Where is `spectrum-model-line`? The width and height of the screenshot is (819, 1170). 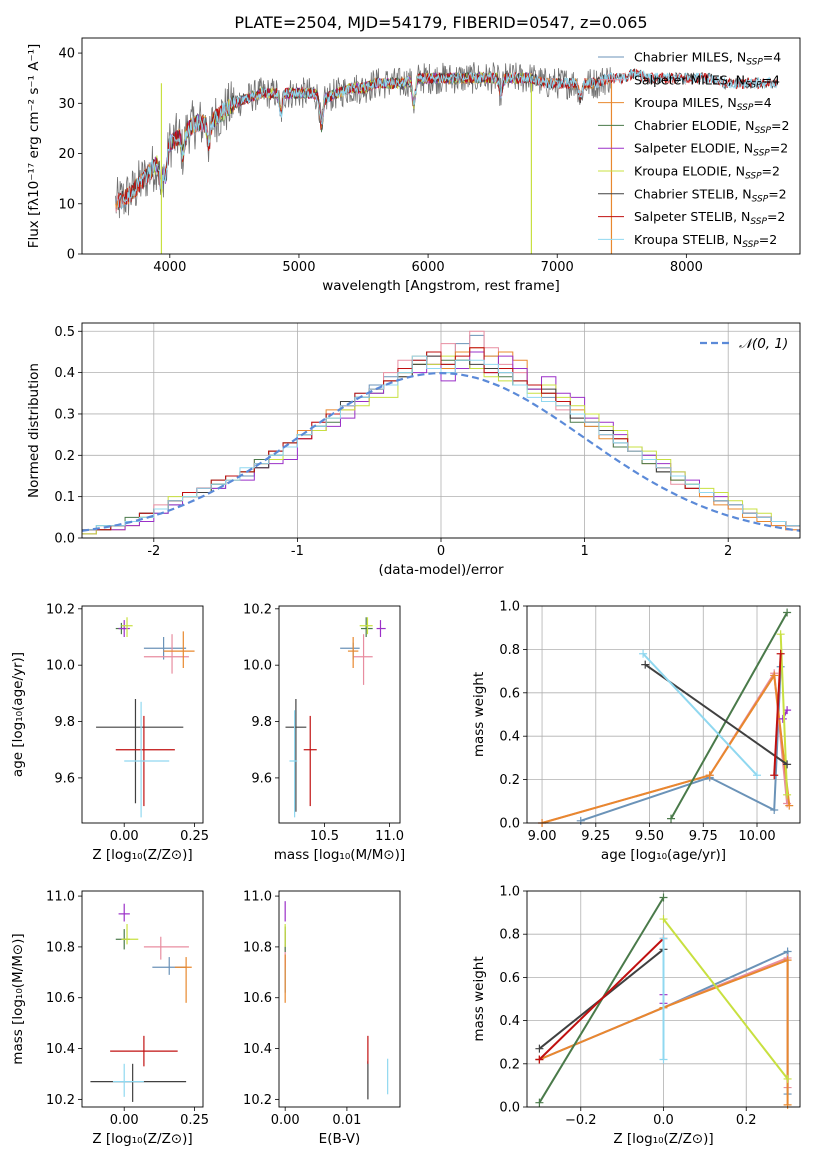 spectrum-model-line is located at coordinates (447, 139).